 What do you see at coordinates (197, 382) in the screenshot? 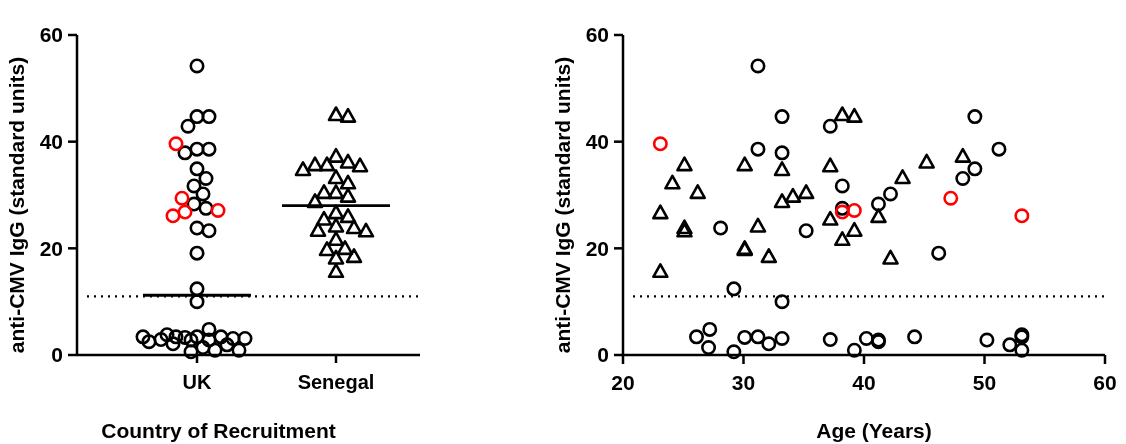
I see `x-tick-label: UK` at bounding box center [197, 382].